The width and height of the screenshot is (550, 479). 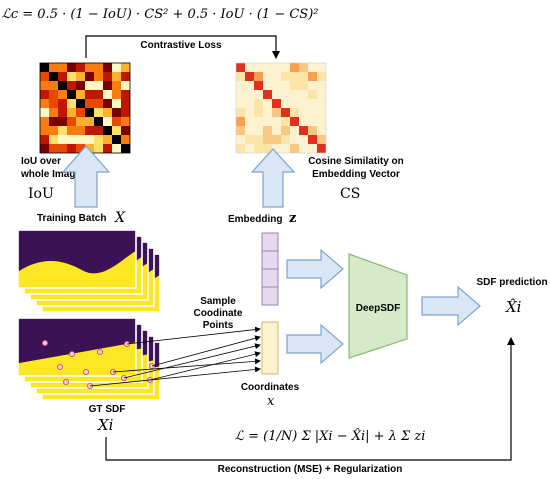 What do you see at coordinates (255, 219) in the screenshot?
I see `embedding-label: Embedding` at bounding box center [255, 219].